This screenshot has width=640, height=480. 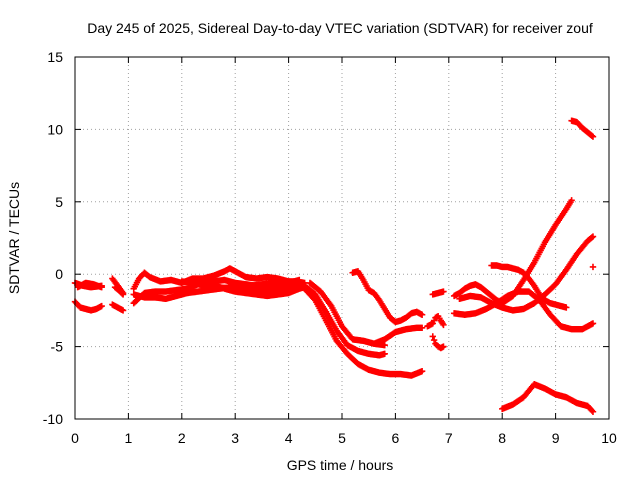 I want to click on y-tick-label: 15, so click(x=55, y=57).